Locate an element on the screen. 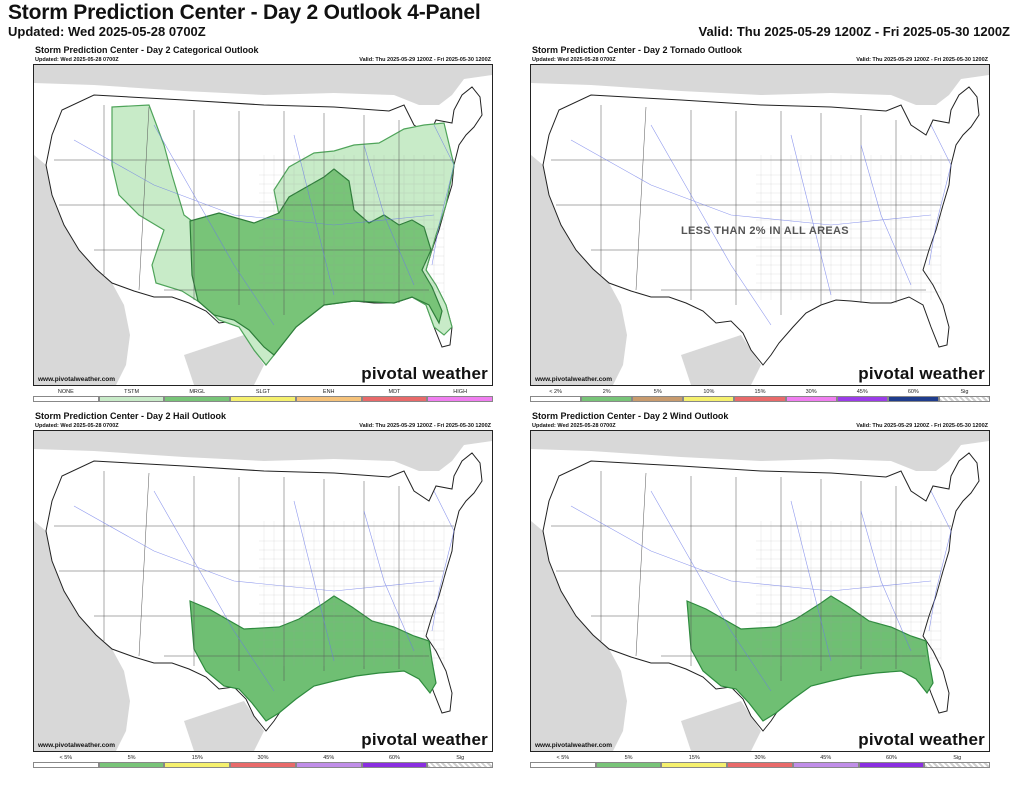 This screenshot has height=791, width=1024. legend-item: NONE is located at coordinates (66, 397).